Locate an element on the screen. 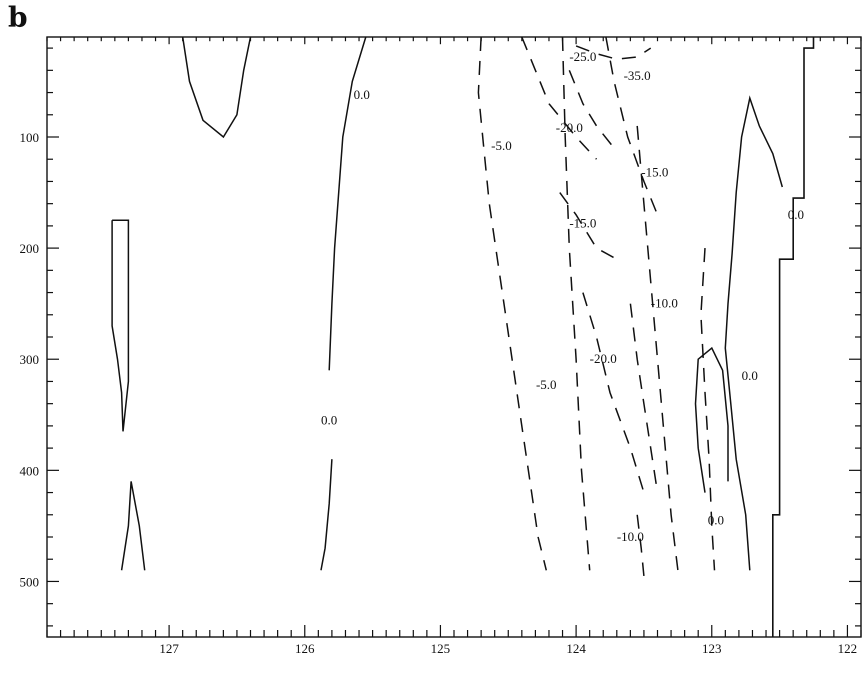 This screenshot has height=693, width=867. coastline-boundary is located at coordinates (793, 337).